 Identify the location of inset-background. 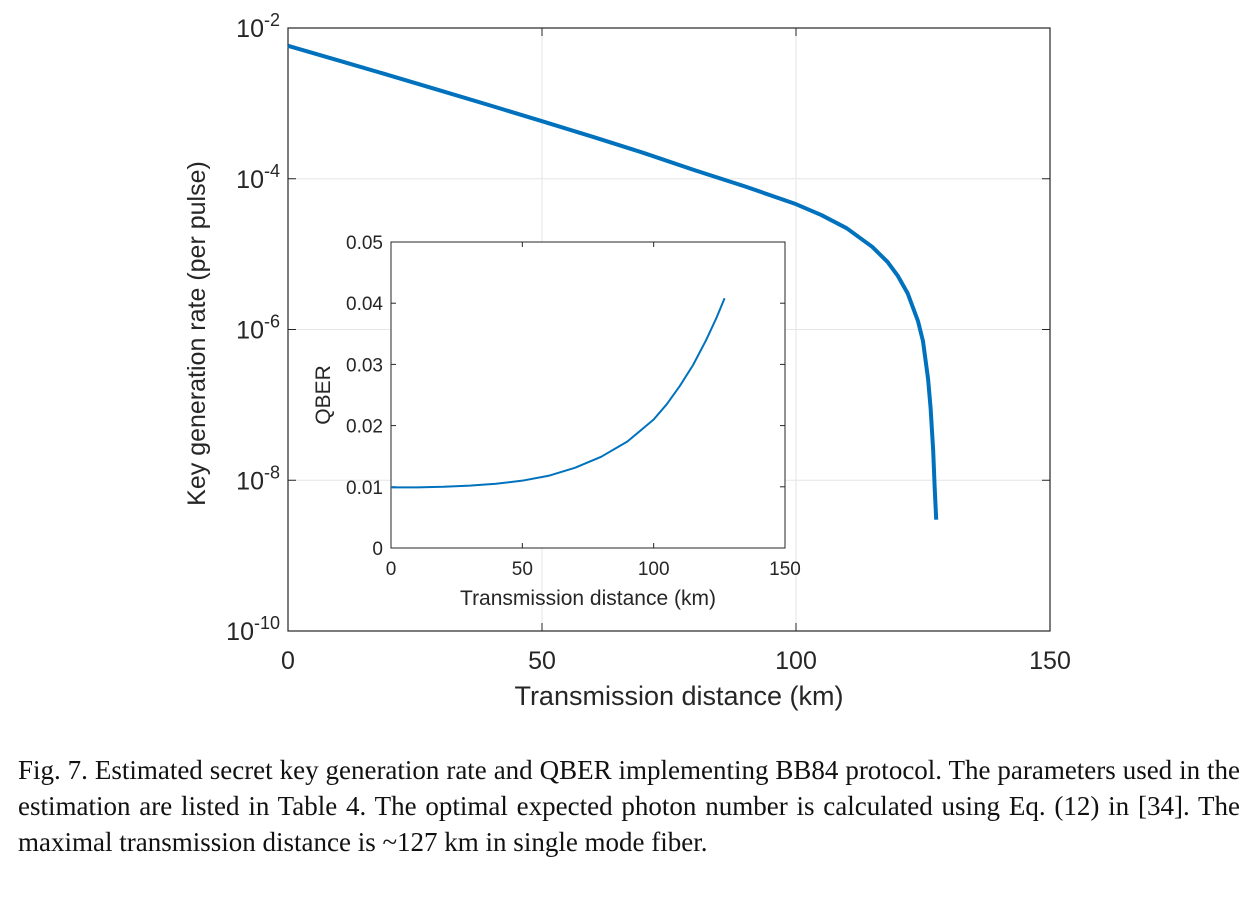
(588, 395).